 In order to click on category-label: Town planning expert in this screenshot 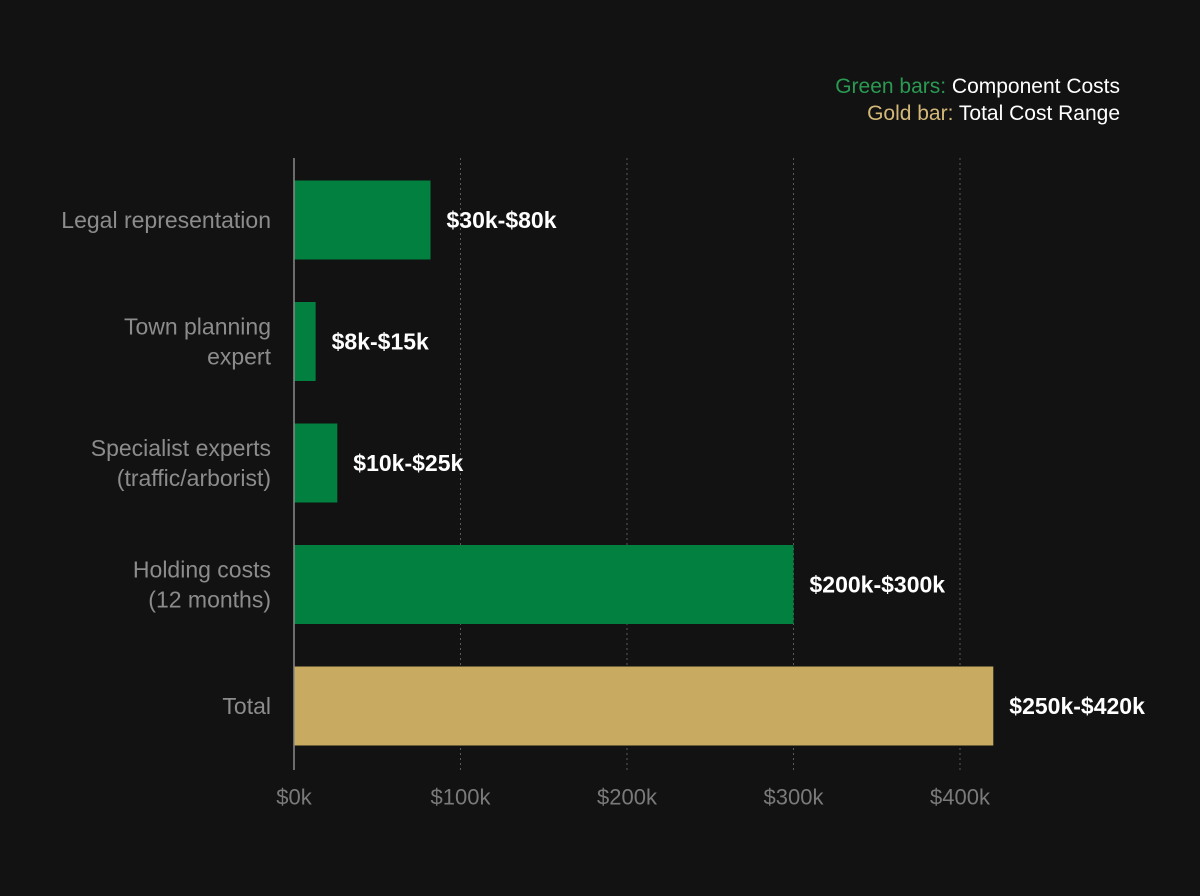, I will do `click(198, 342)`.